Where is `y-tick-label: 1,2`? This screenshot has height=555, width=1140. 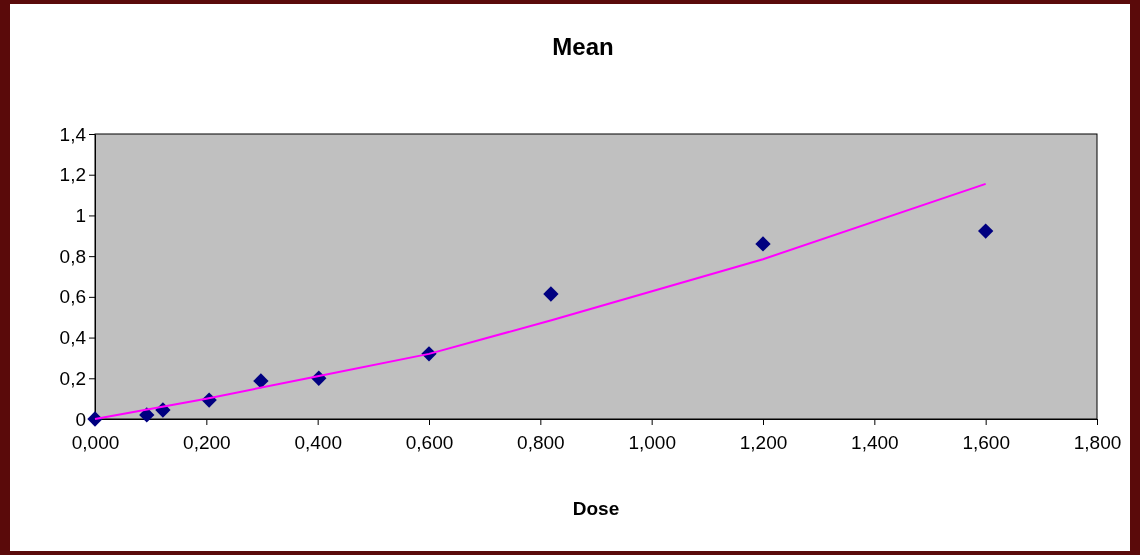
y-tick-label: 1,2 is located at coordinates (72, 175).